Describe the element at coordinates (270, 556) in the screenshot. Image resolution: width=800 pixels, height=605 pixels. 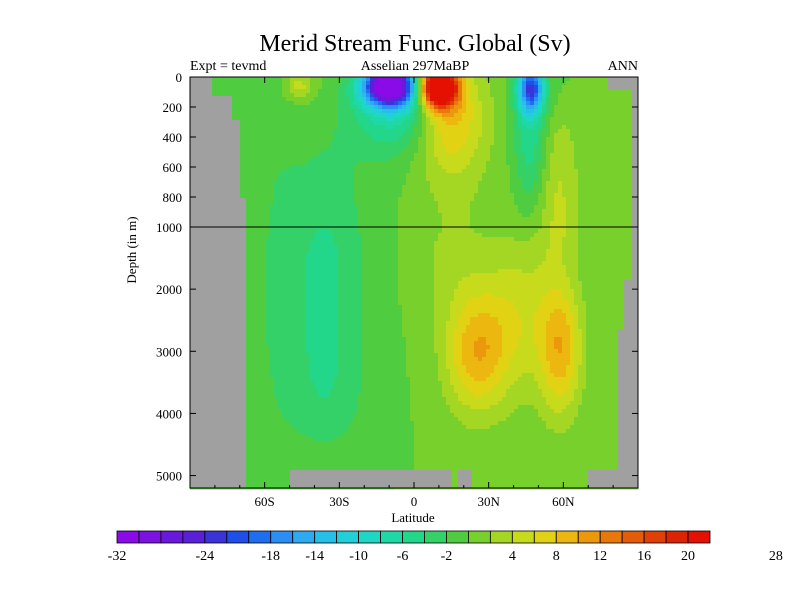
I see `colorbar-label: -18` at that location.